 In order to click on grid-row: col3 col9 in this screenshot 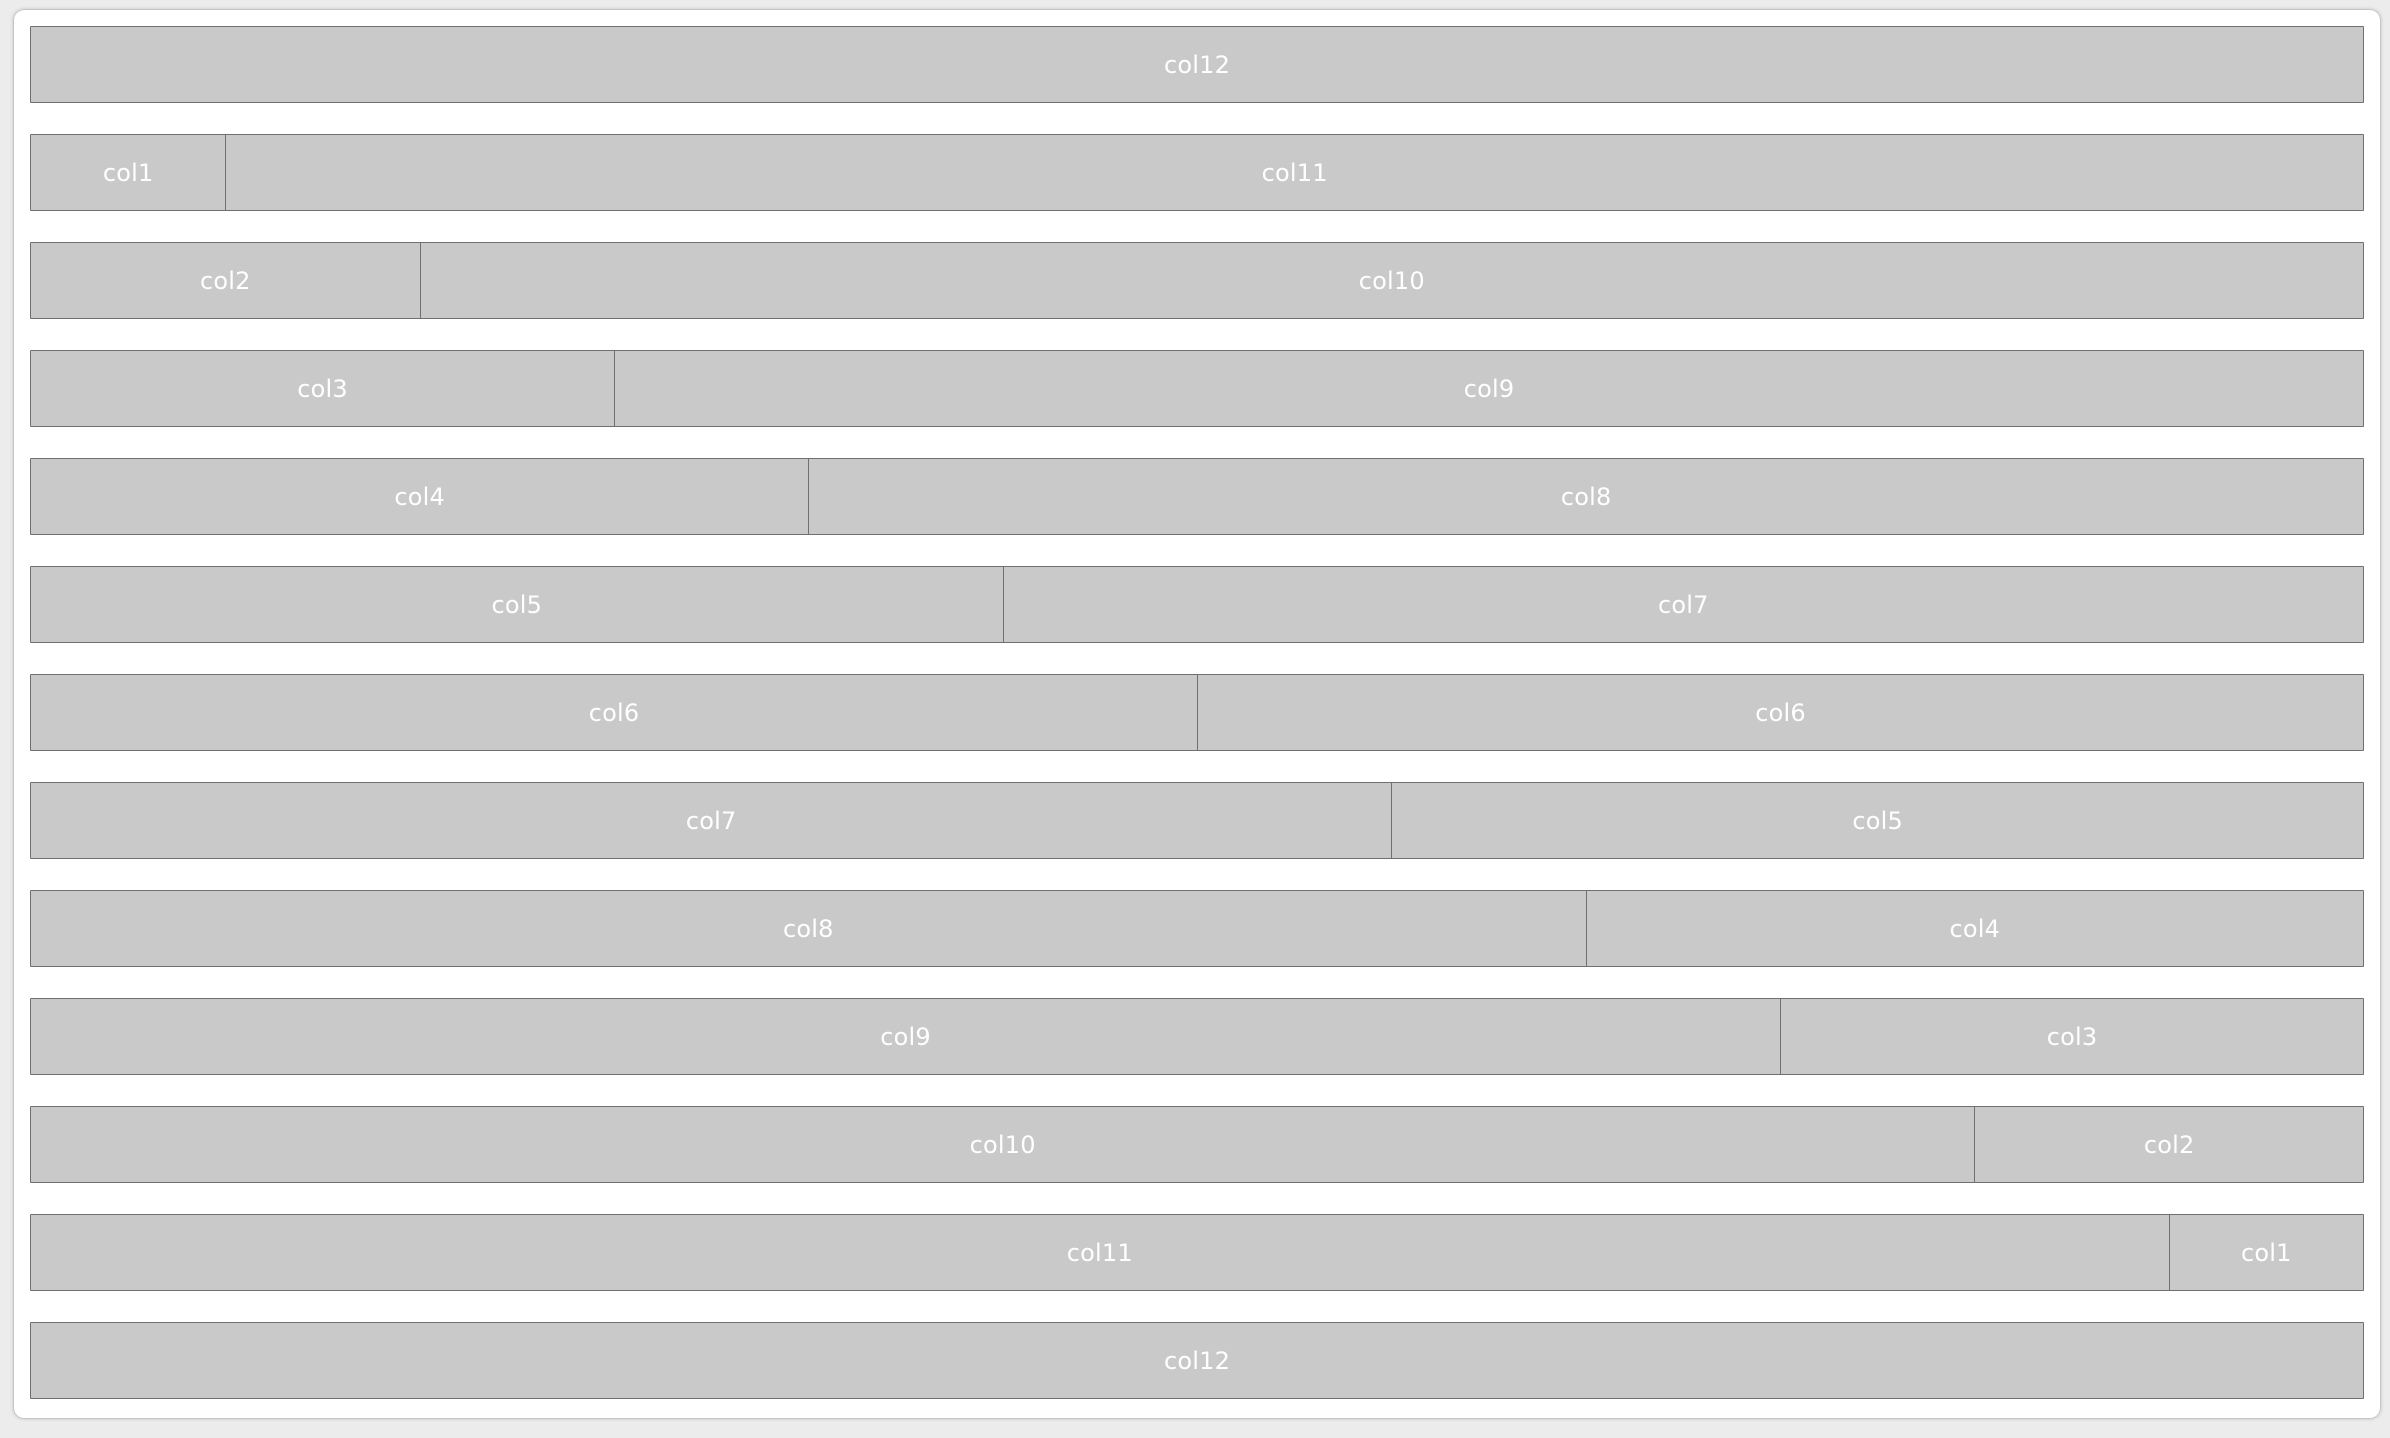, I will do `click(1197, 388)`.